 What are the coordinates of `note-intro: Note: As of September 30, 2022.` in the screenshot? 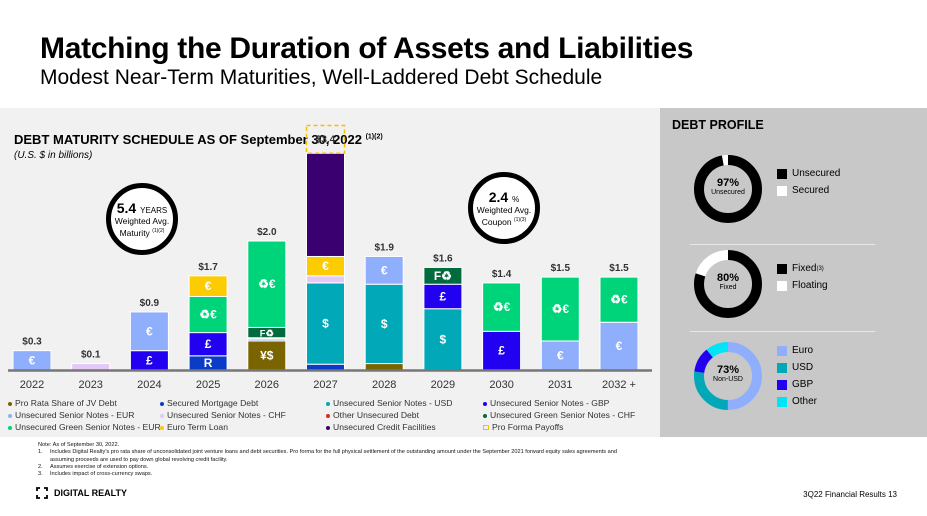 It's located at (79, 445).